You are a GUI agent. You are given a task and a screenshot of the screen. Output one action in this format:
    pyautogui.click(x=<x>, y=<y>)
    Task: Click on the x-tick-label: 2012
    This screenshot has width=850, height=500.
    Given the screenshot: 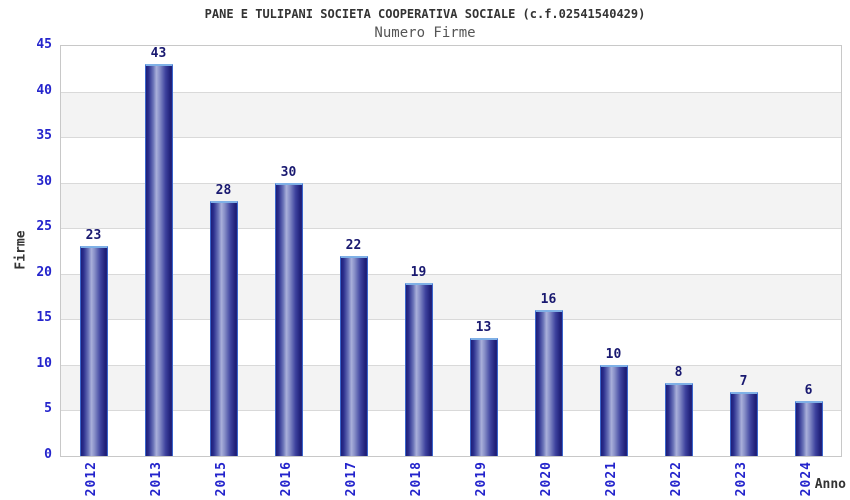 What is the action you would take?
    pyautogui.click(x=91, y=479)
    